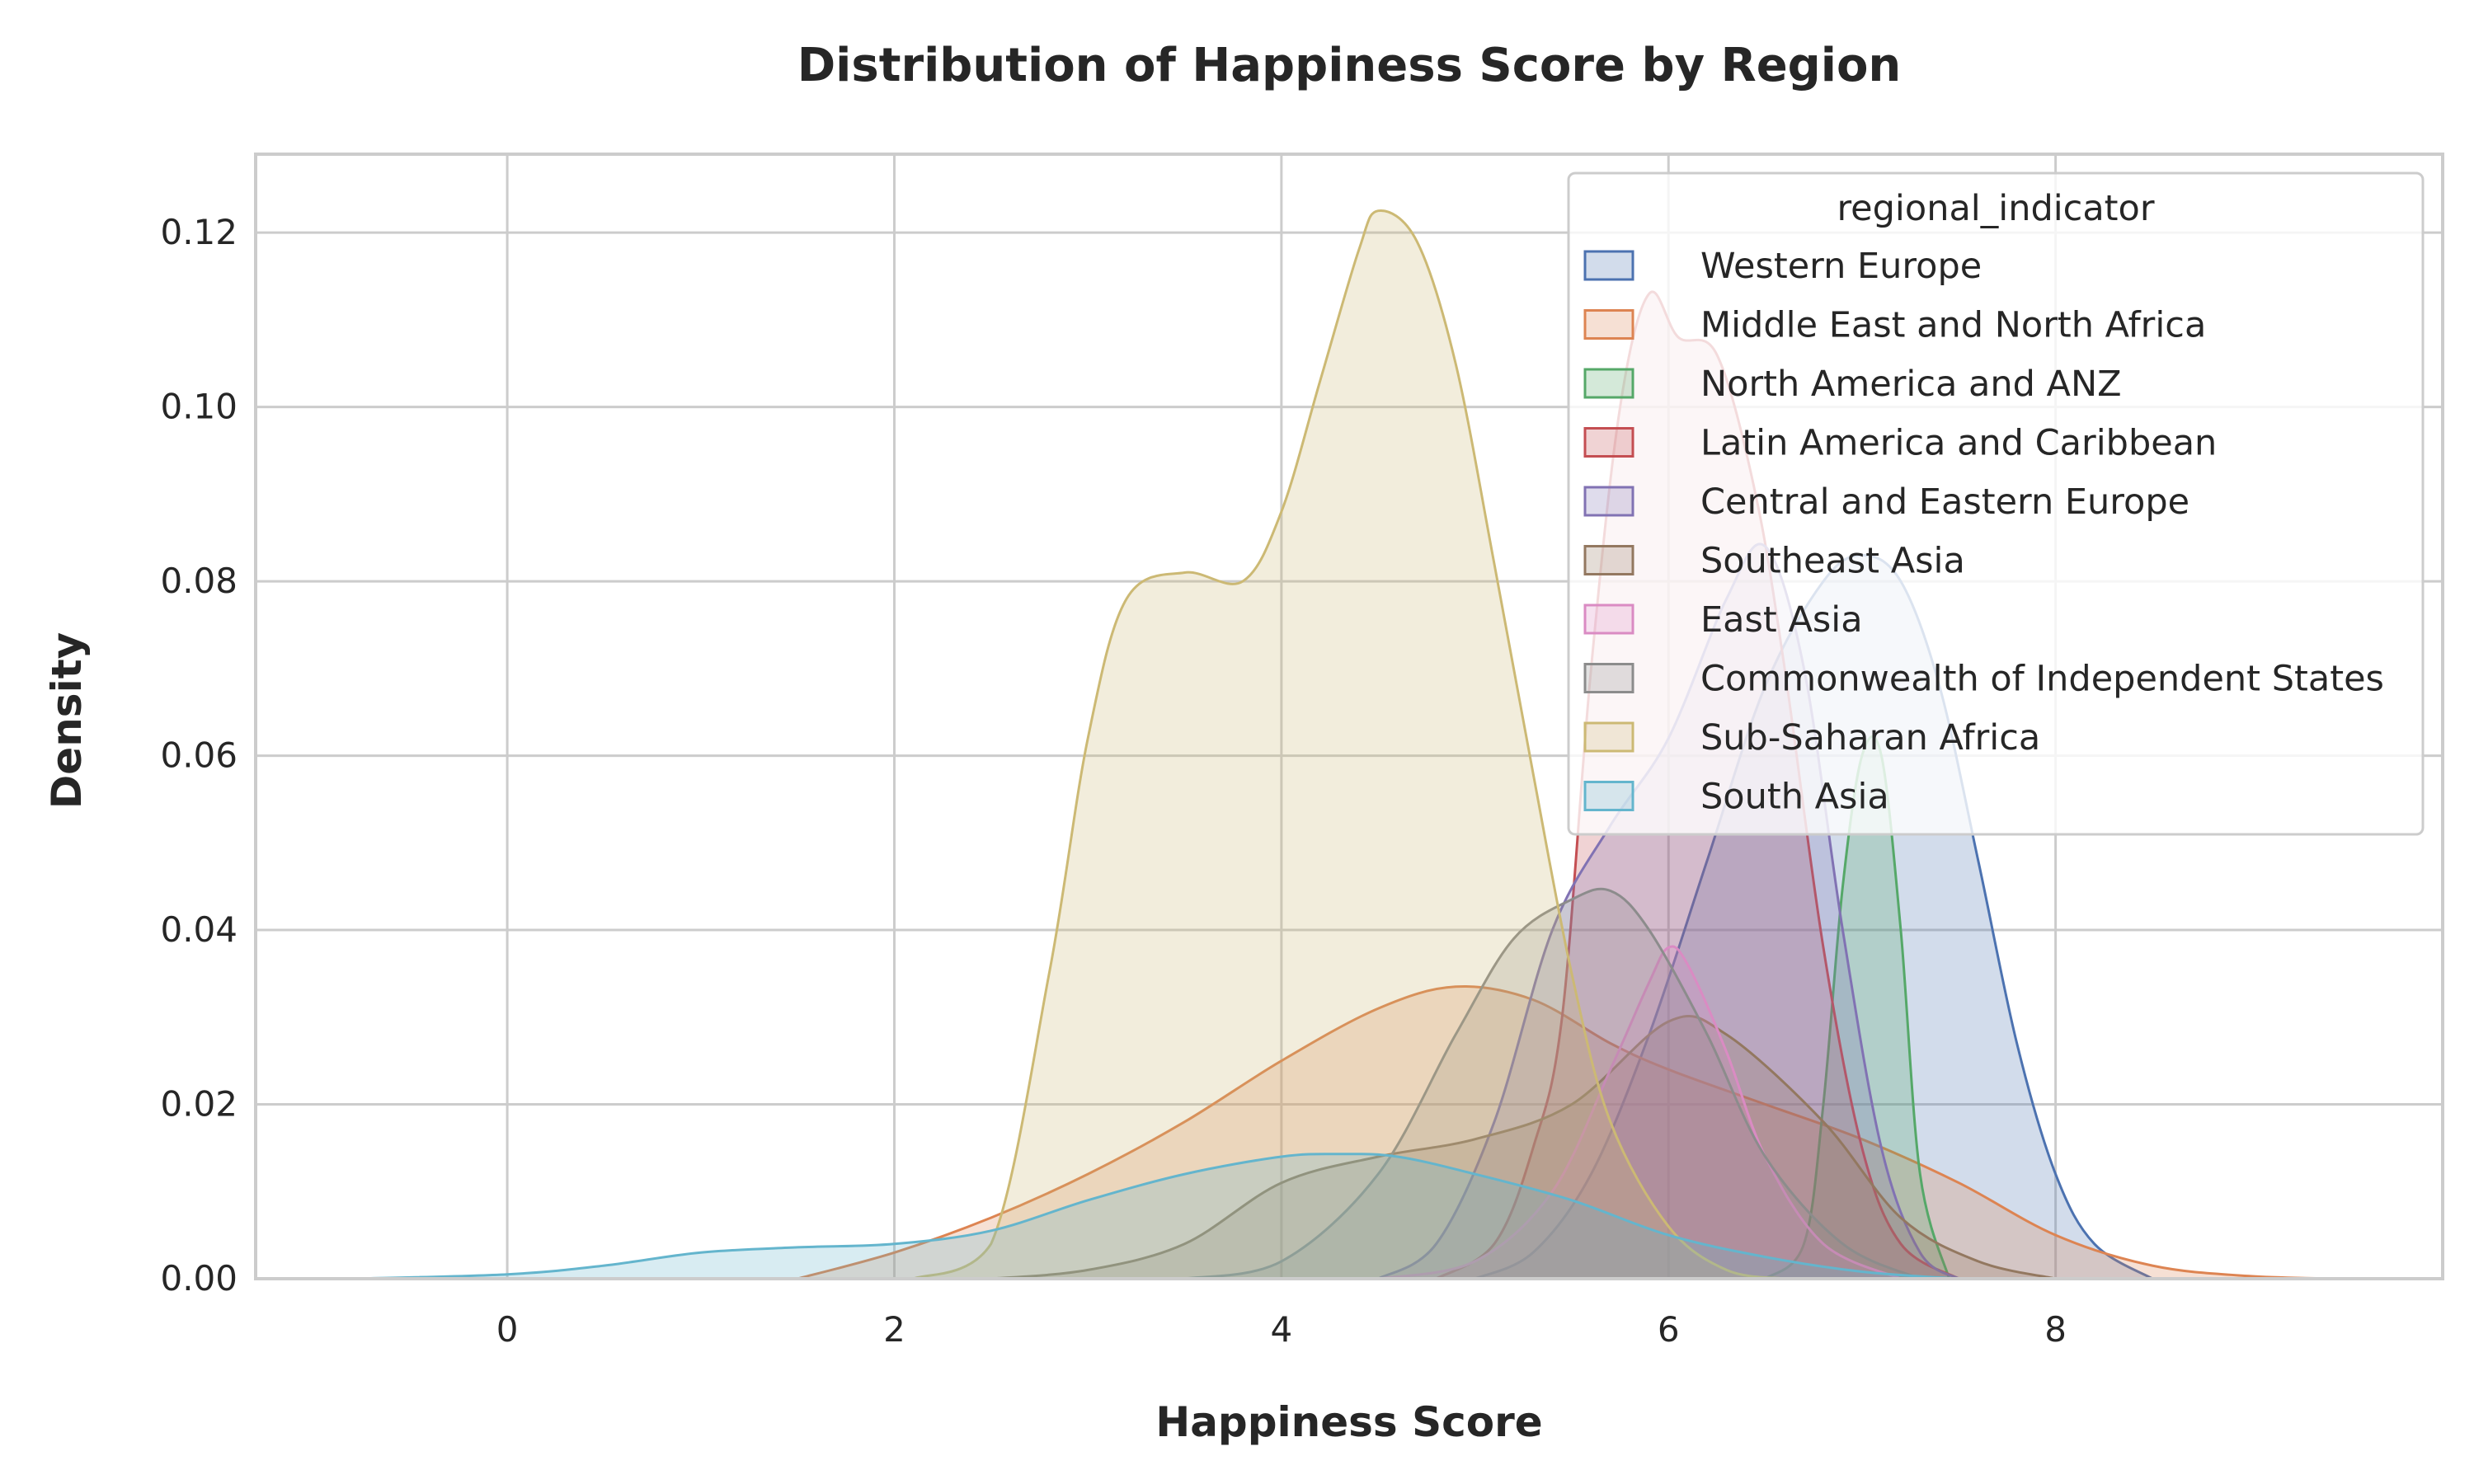  What do you see at coordinates (1870, 737) in the screenshot?
I see `legend-label: Sub-Saharan Africa` at bounding box center [1870, 737].